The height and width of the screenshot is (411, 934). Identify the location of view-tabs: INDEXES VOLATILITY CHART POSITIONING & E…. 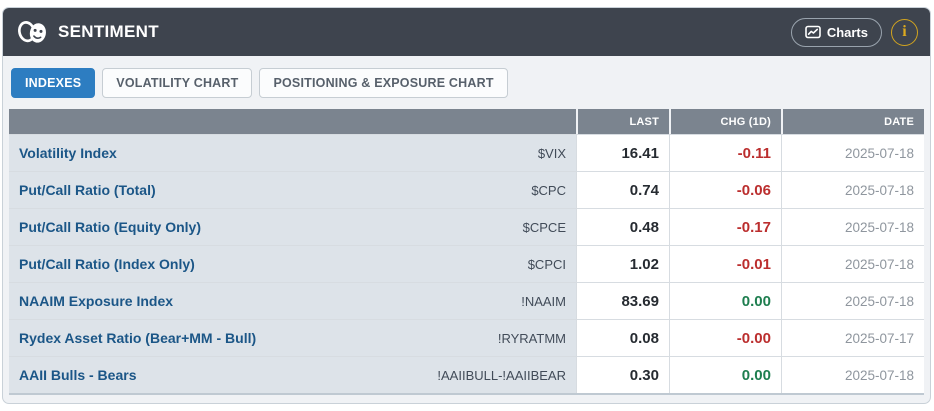
(466, 82).